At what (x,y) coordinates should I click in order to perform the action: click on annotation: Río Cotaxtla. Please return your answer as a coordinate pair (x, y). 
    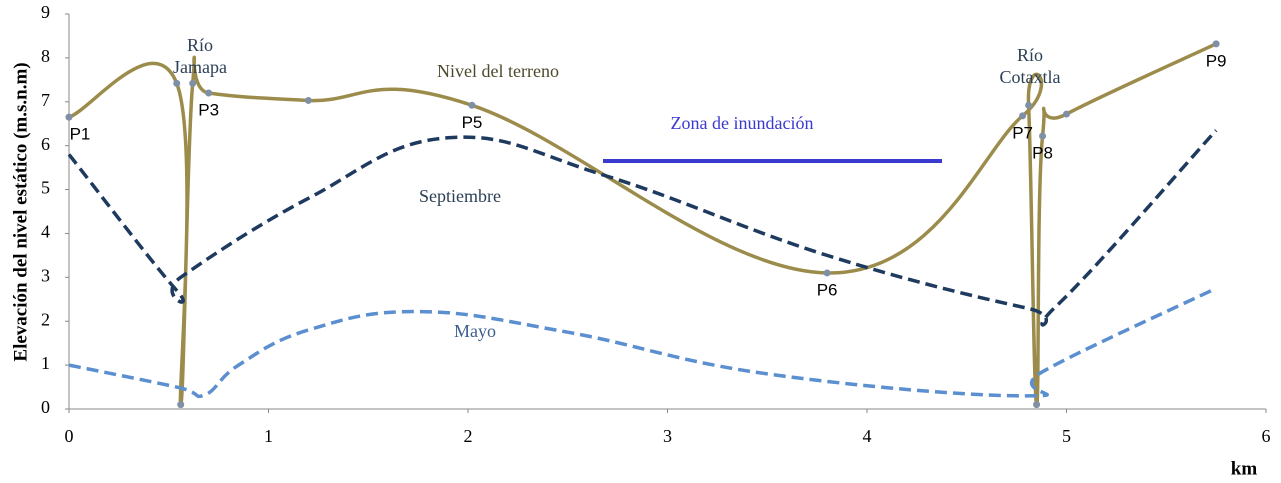
    Looking at the image, I should click on (1030, 66).